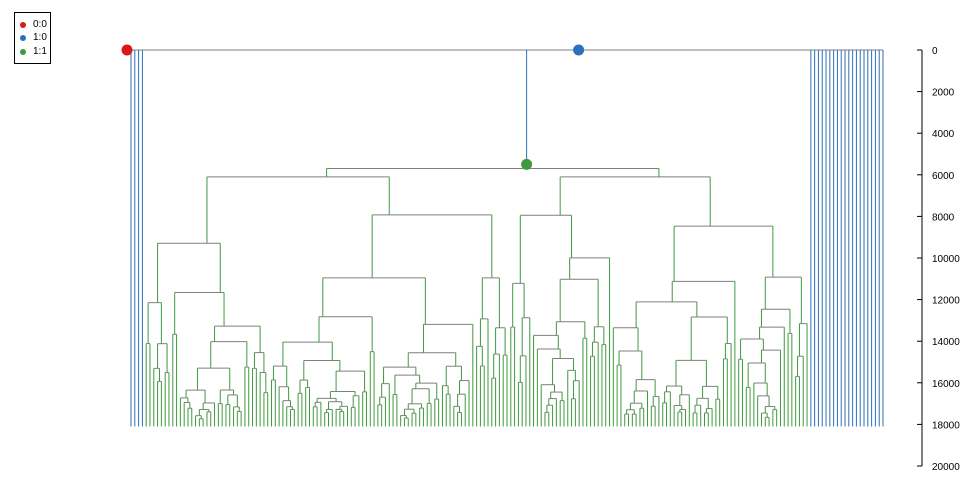  Describe the element at coordinates (946, 259) in the screenshot. I see `y-tick-label: 10000` at that location.